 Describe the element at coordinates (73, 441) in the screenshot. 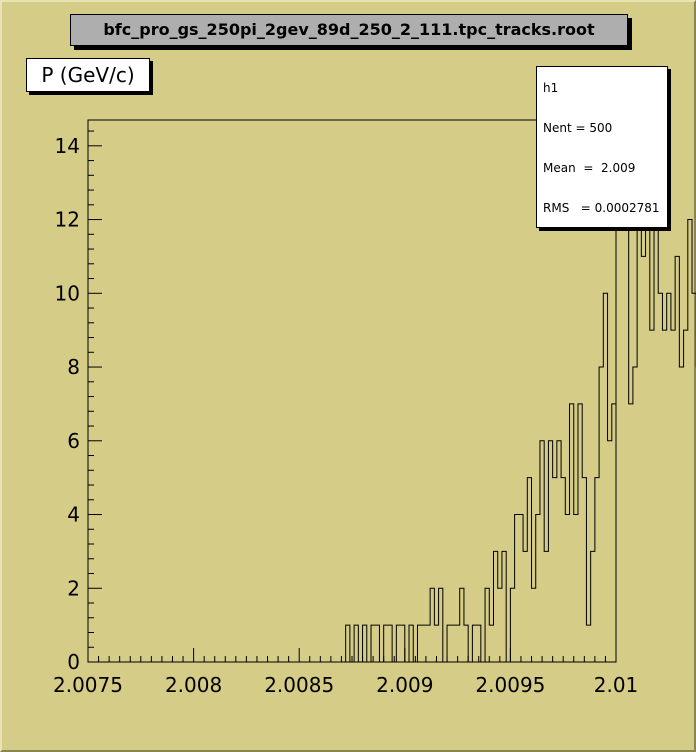

I see `y-tick-label: 6` at that location.